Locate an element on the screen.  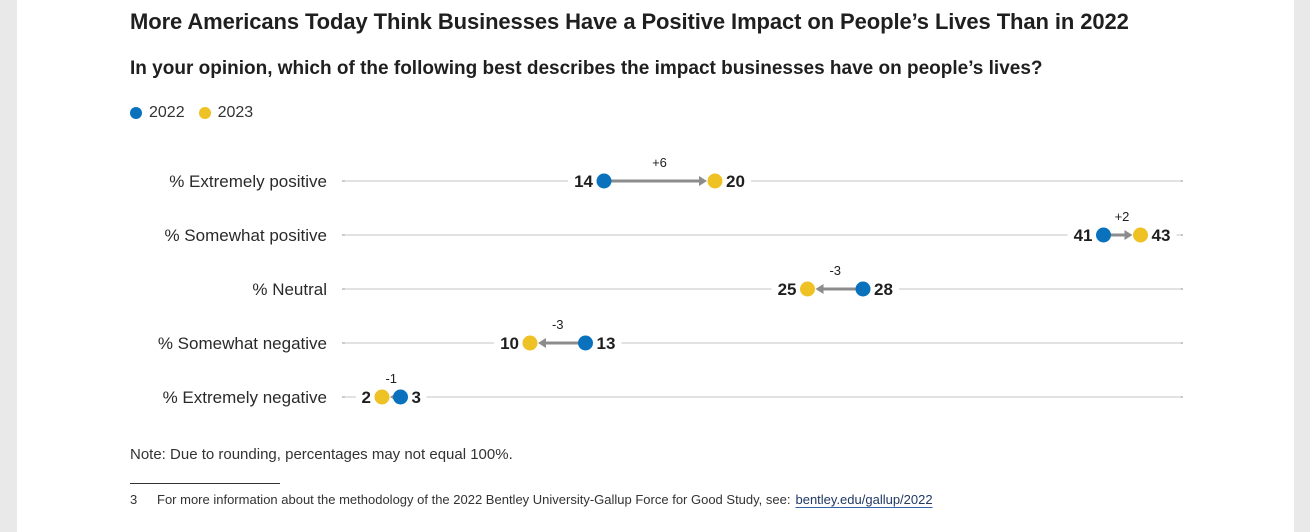
legend-label-2022: 2022 is located at coordinates (167, 112).